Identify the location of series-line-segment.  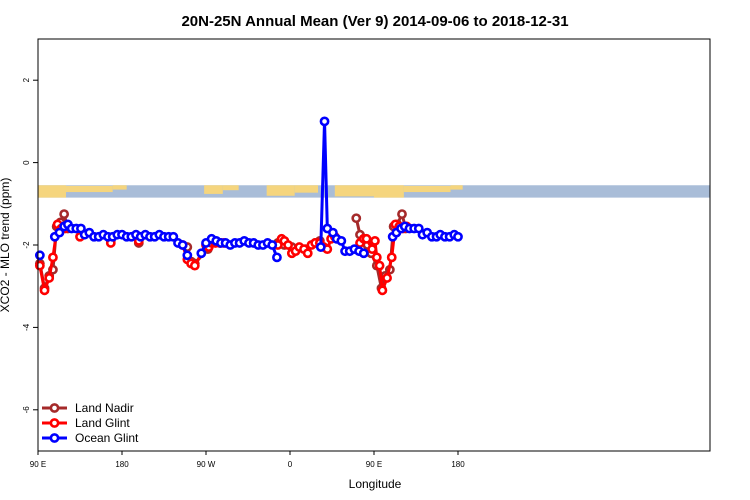
(326, 175).